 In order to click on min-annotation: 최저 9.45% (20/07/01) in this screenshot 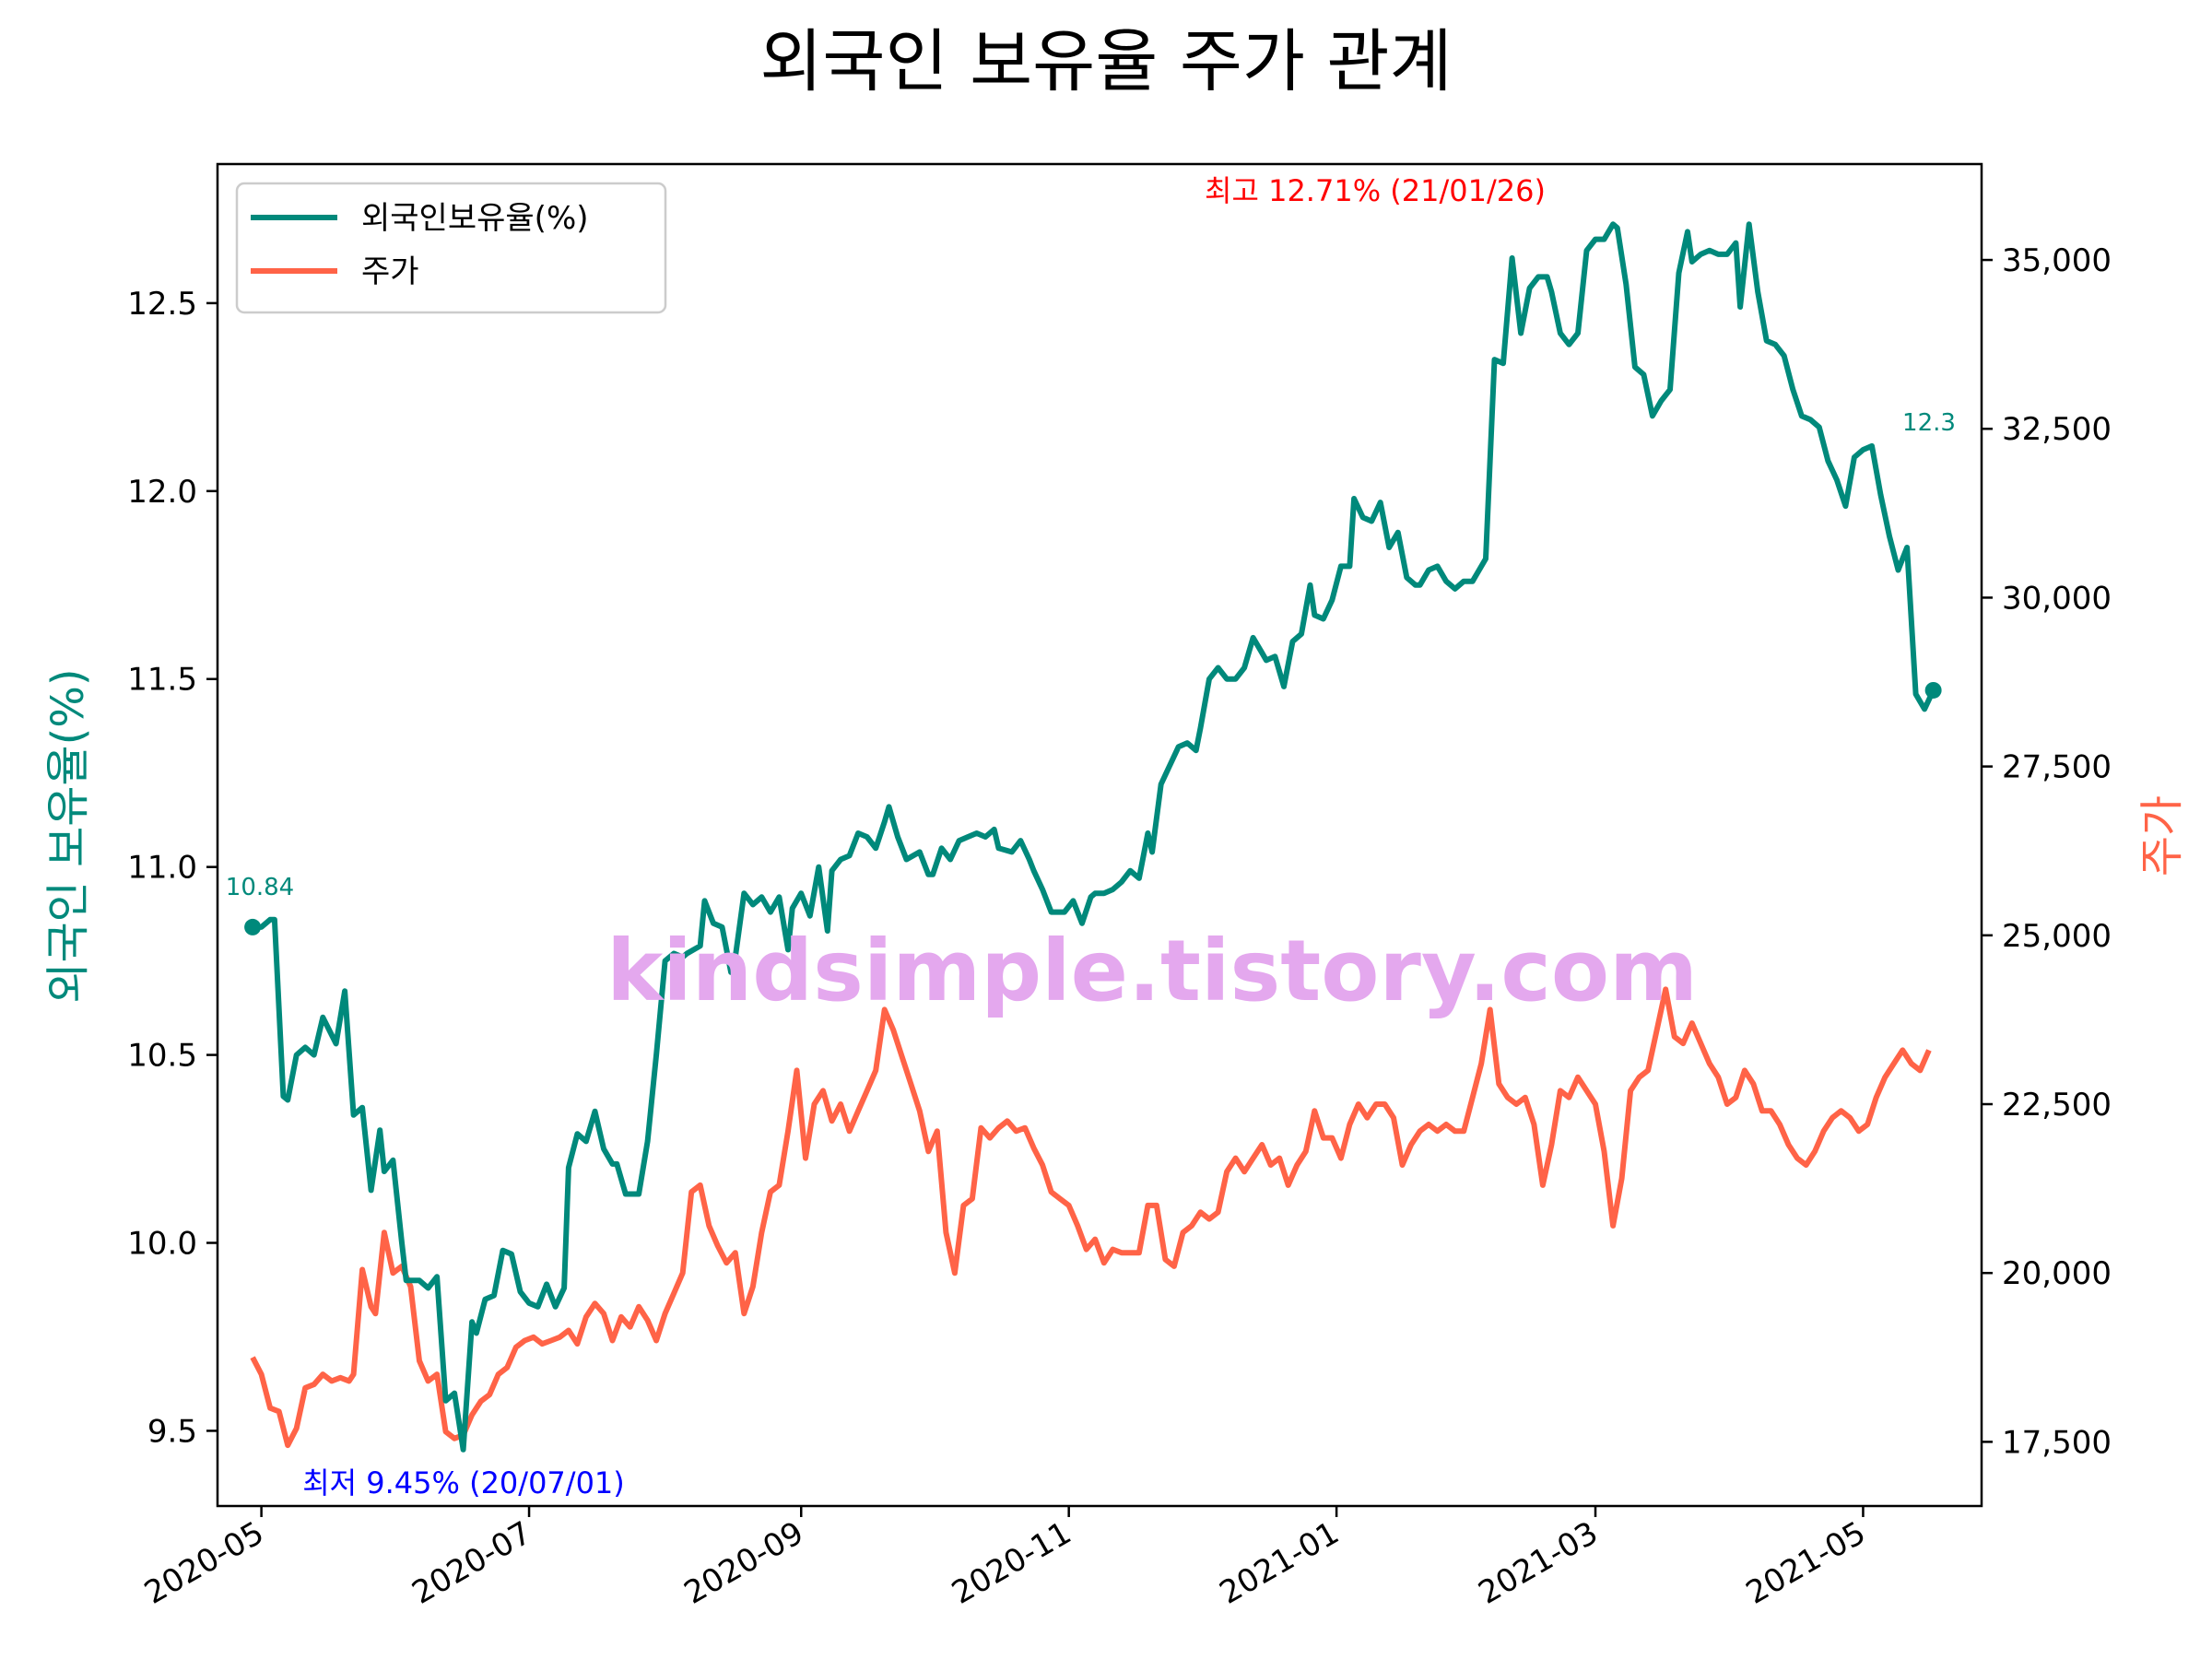, I will do `click(463, 1482)`.